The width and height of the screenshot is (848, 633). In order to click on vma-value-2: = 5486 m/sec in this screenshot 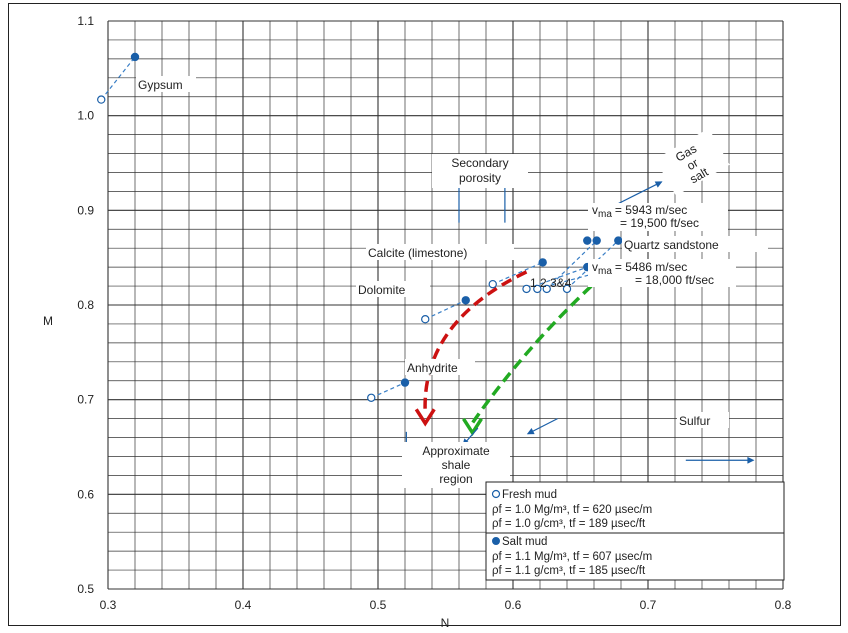, I will do `click(651, 267)`.